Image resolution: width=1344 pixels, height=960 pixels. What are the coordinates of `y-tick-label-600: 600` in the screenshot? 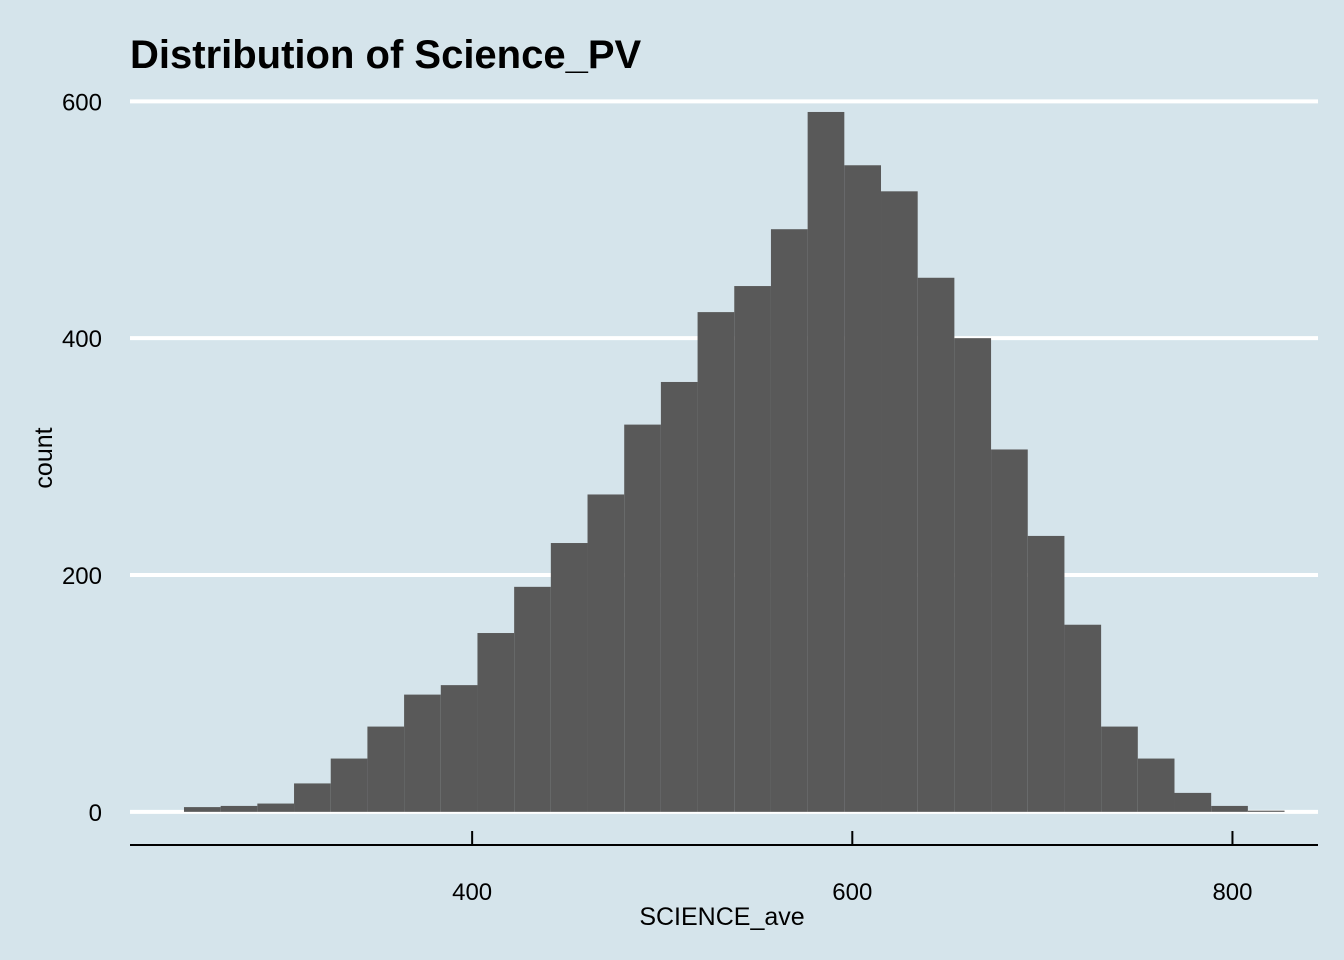 It's located at (82, 102).